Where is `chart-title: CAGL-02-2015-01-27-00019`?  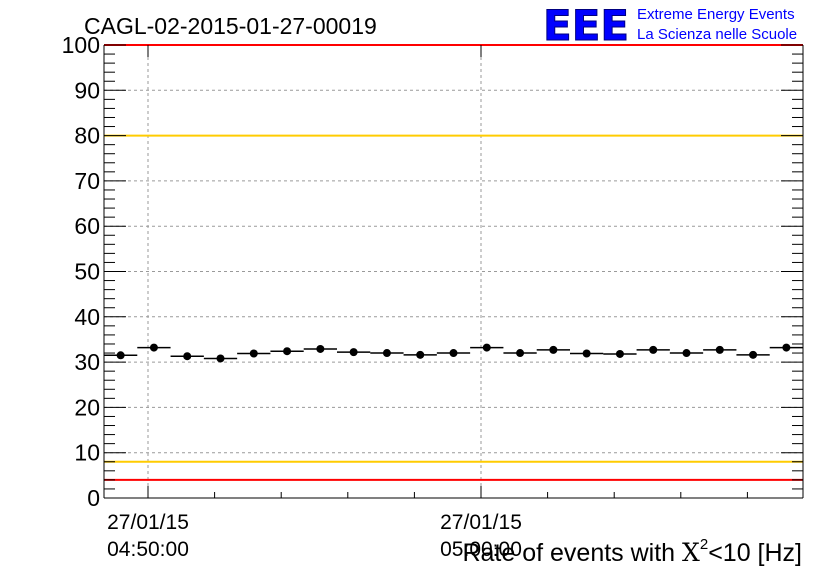 chart-title: CAGL-02-2015-01-27-00019 is located at coordinates (230, 26).